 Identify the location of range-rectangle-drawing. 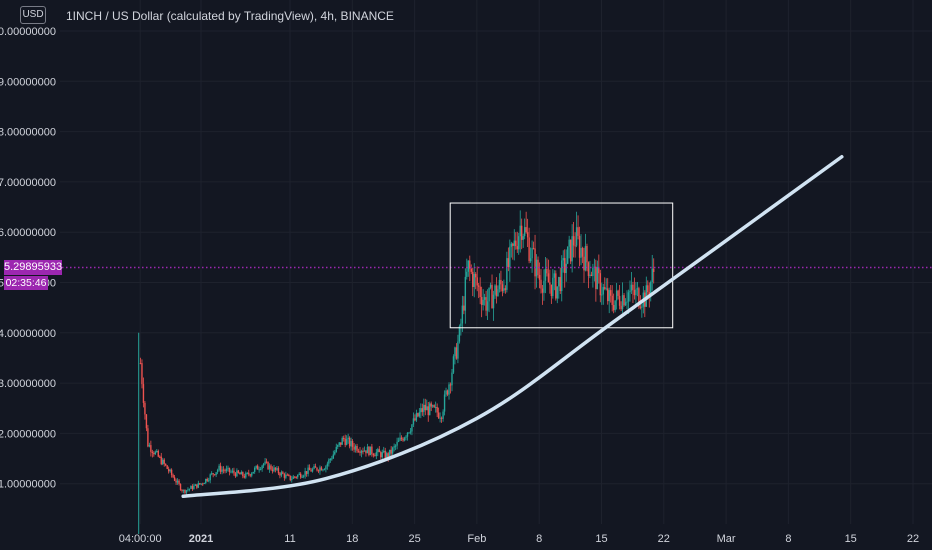
(561, 265).